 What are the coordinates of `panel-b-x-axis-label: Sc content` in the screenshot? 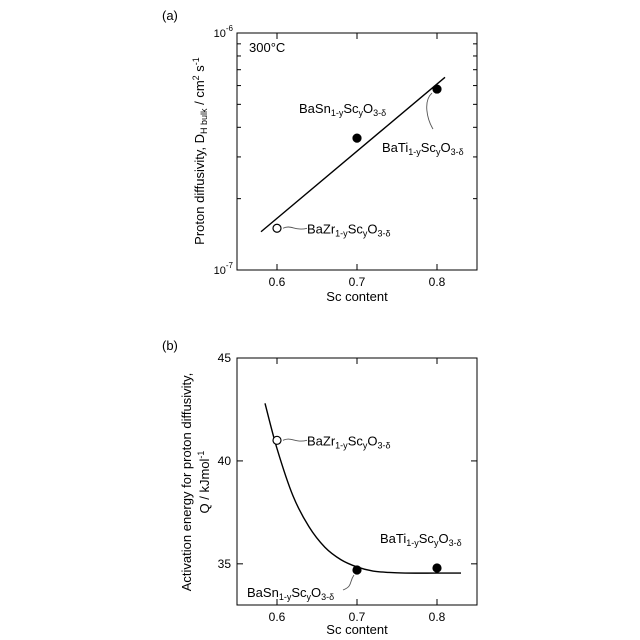 It's located at (357, 629).